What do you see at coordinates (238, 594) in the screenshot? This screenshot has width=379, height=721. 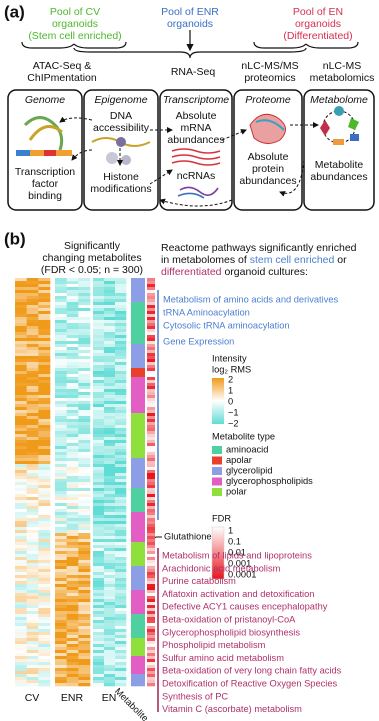 I see `diff-pathway: Aflatoxin activation and detoxification` at bounding box center [238, 594].